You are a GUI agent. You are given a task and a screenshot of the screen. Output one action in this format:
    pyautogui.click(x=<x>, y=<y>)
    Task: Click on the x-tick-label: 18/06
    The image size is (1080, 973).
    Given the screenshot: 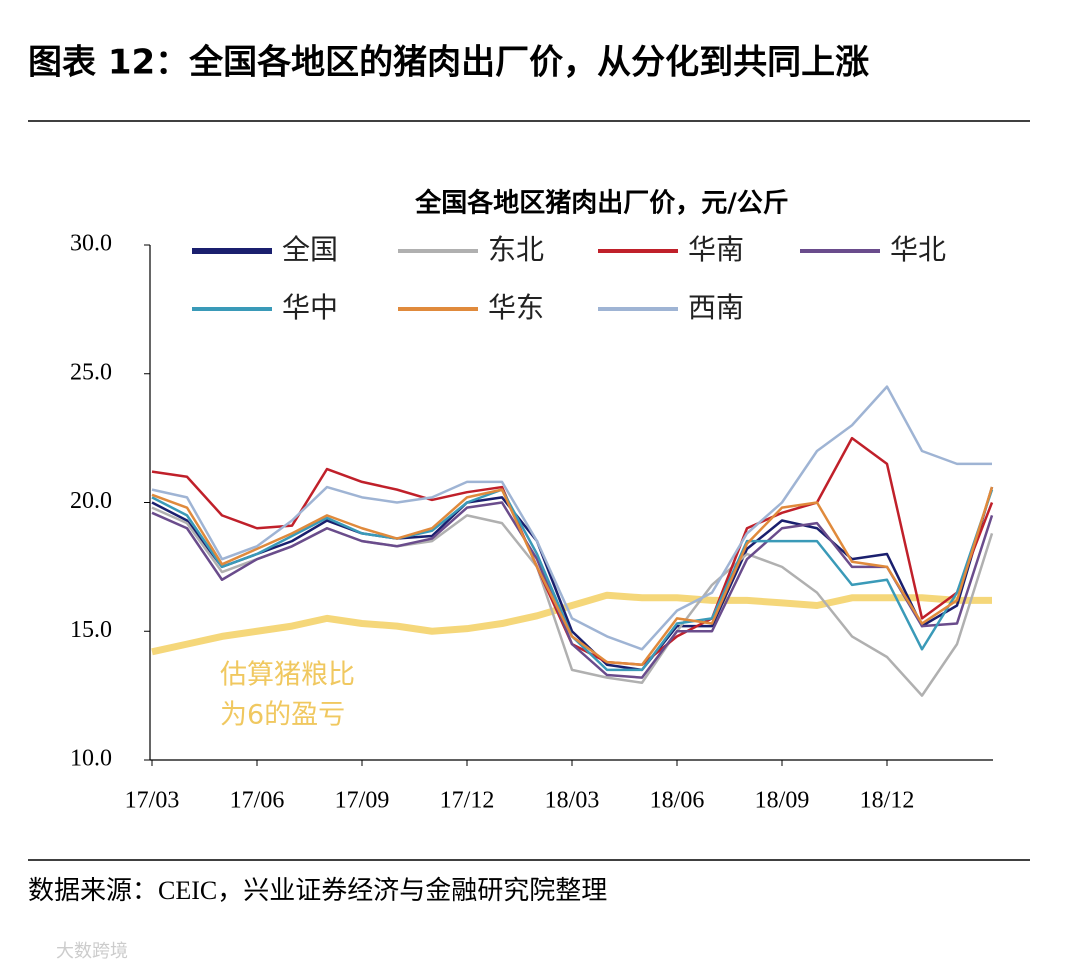 What is the action you would take?
    pyautogui.click(x=677, y=801)
    